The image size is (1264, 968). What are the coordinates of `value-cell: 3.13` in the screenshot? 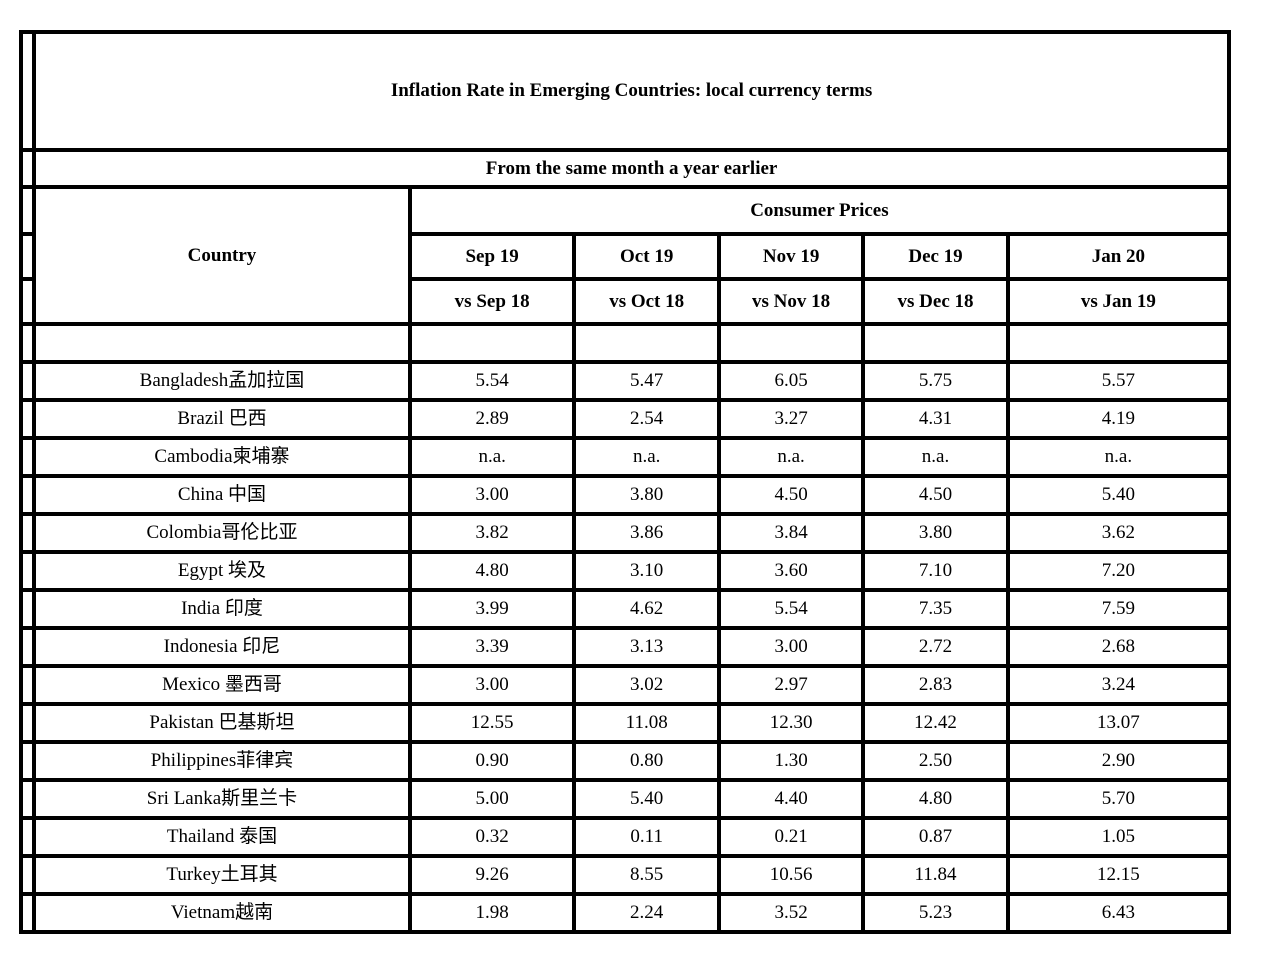 It's located at (646, 647).